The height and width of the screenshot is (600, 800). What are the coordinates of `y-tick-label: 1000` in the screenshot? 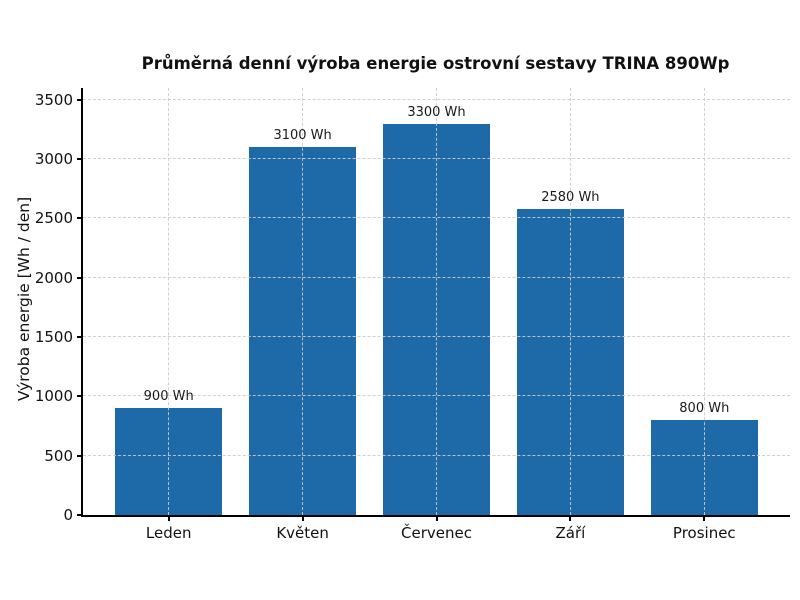 It's located at (53, 396).